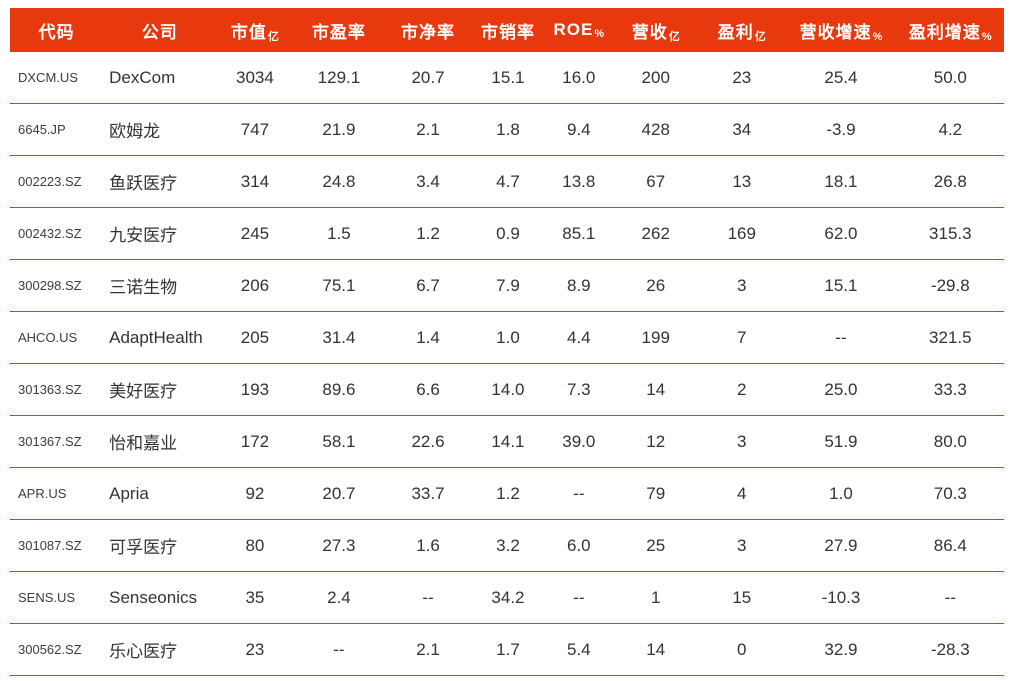 Image resolution: width=1010 pixels, height=681 pixels. Describe the element at coordinates (428, 441) in the screenshot. I see `metric-value-cell: 22.6` at that location.